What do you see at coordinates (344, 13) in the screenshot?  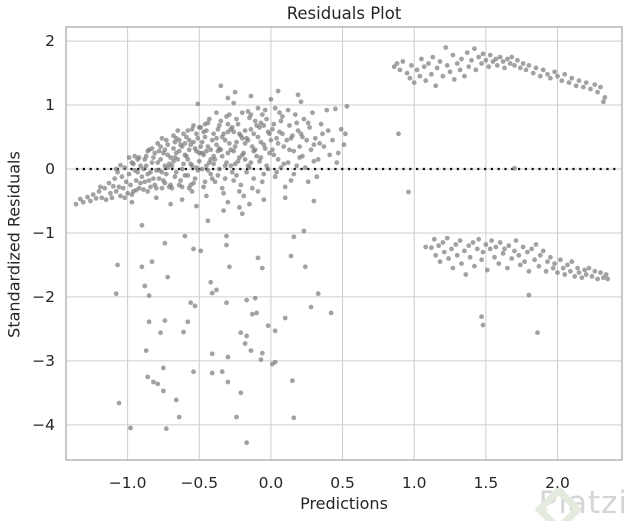 I see `chart-title: Residuals Plot` at bounding box center [344, 13].